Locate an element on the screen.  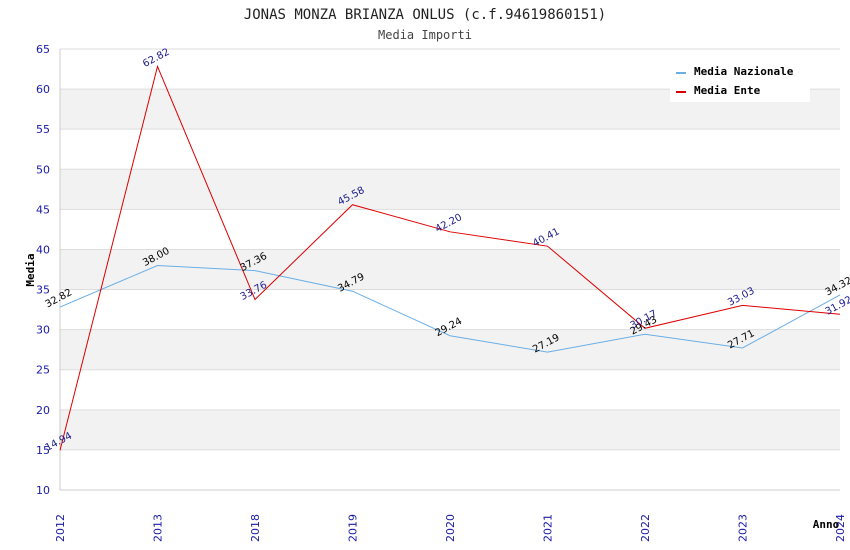
x-tick-labels: 2012 2013 2018 2019 2020 2021 2022 2023 2024 is located at coordinates (450, 528).